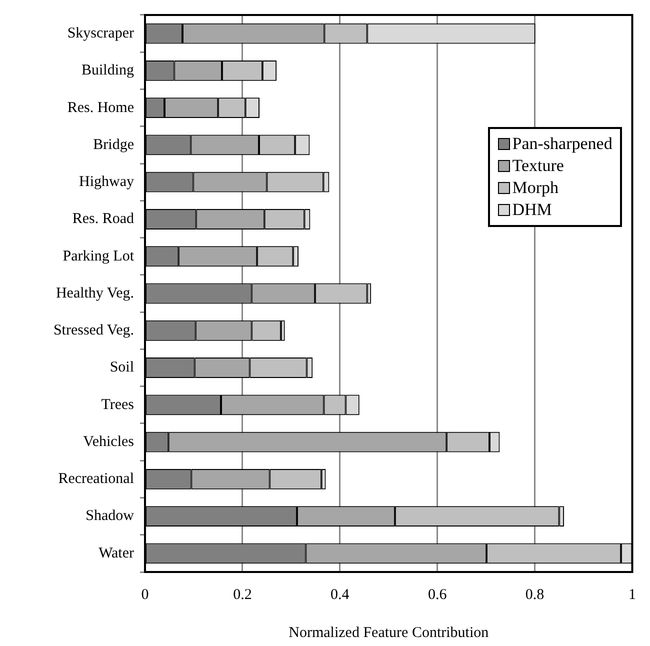  I want to click on y-tick-label: Building, so click(107, 70).